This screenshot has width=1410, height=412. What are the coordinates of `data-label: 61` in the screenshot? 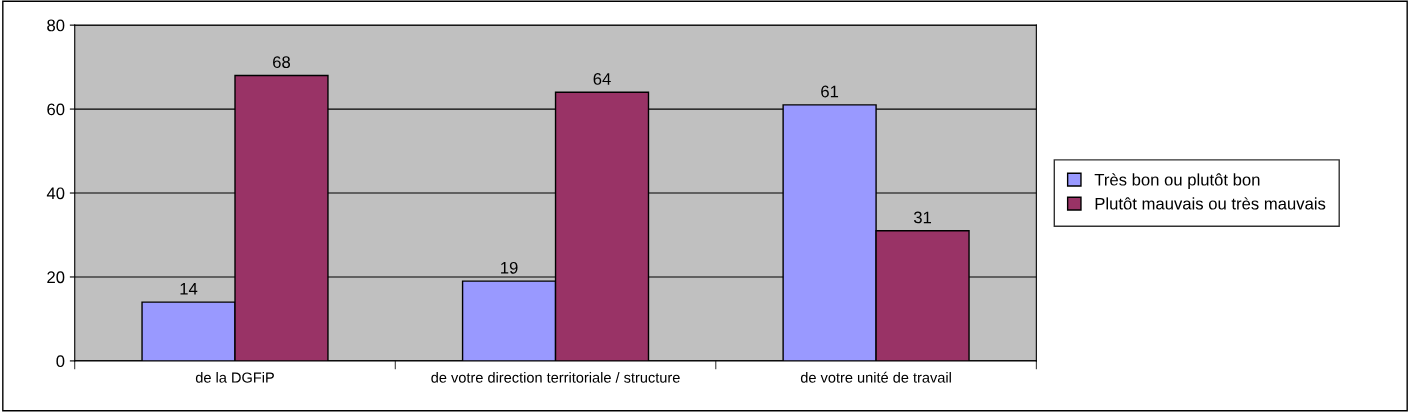 It's located at (830, 91).